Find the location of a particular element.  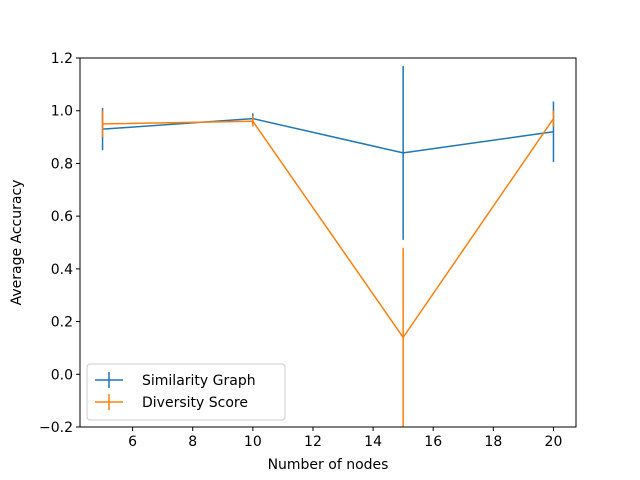

y-tick-label: −0.2 is located at coordinates (56, 428).